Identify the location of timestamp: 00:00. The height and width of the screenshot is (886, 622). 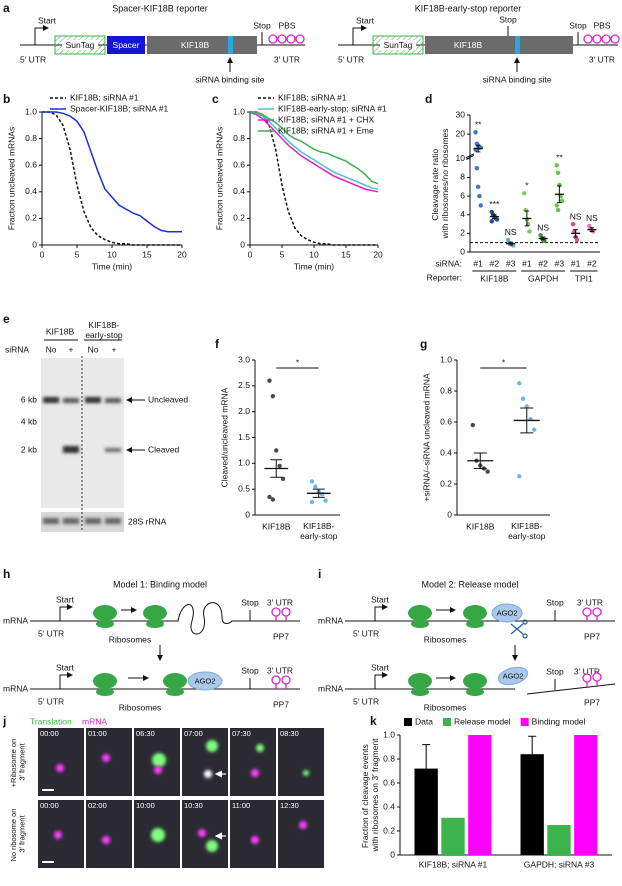
(49, 733).